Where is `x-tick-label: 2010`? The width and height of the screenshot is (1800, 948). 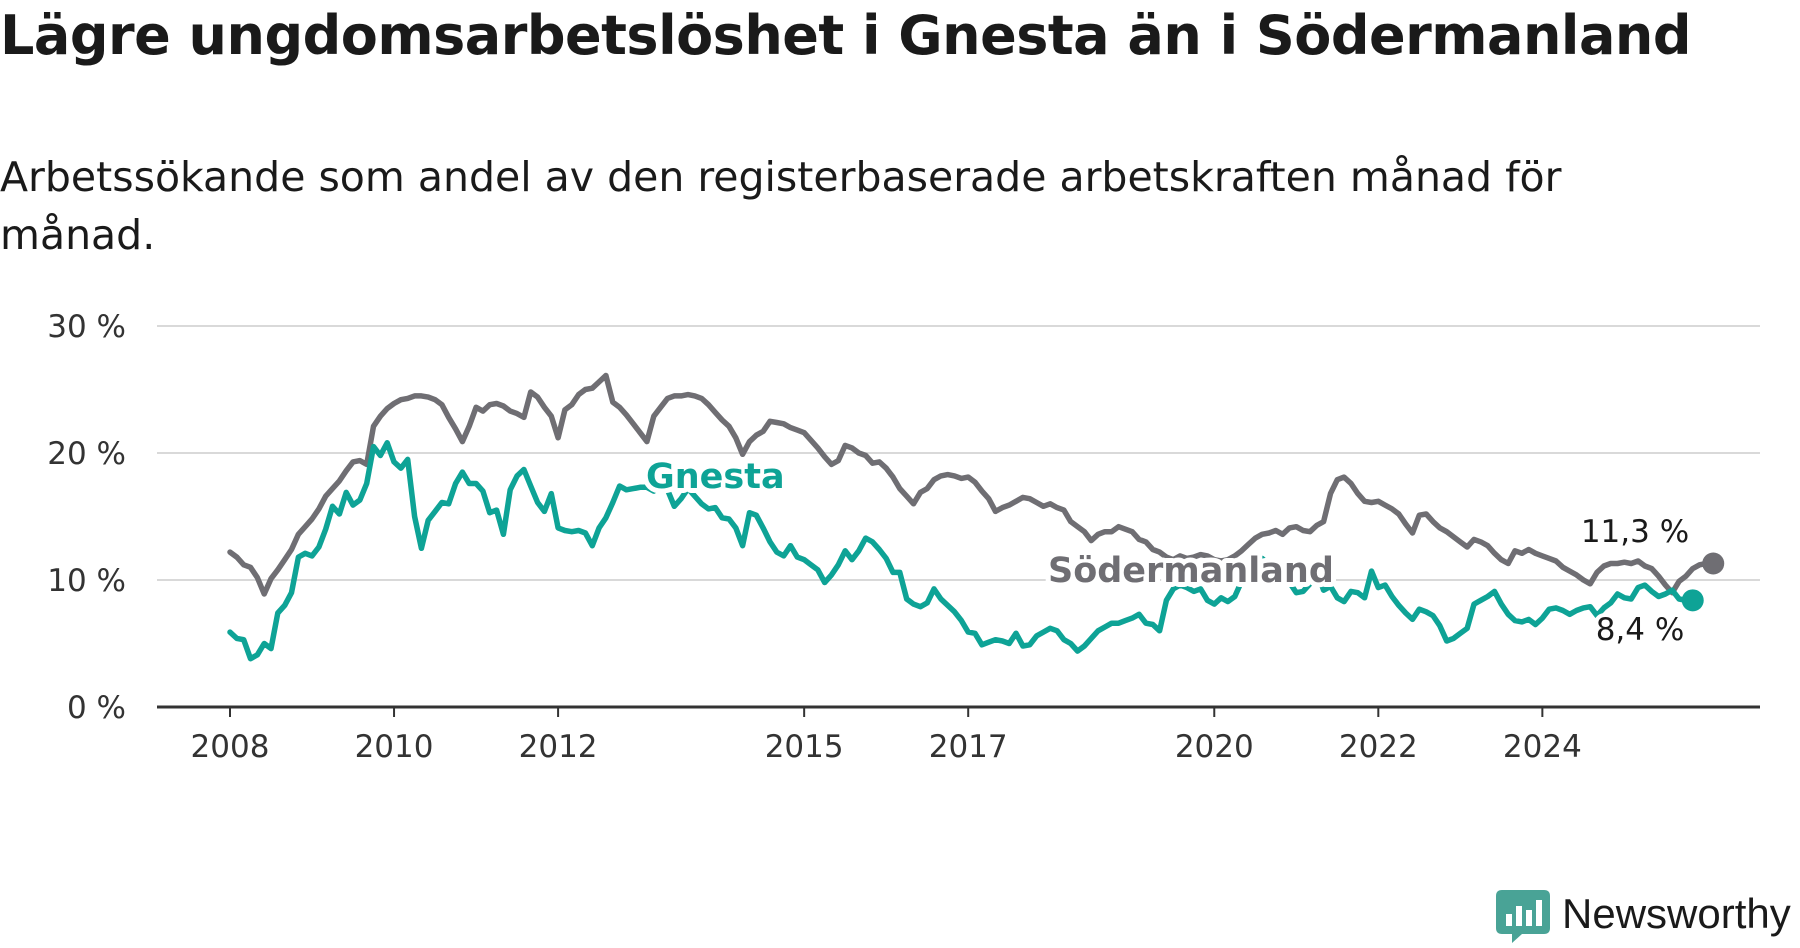
x-tick-label: 2010 is located at coordinates (394, 747).